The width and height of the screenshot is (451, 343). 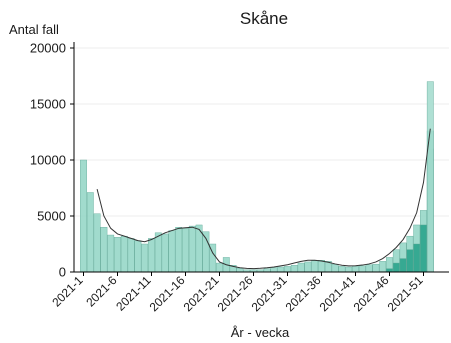 What do you see at coordinates (260, 332) in the screenshot?
I see `x-axis-label: År - vecka` at bounding box center [260, 332].